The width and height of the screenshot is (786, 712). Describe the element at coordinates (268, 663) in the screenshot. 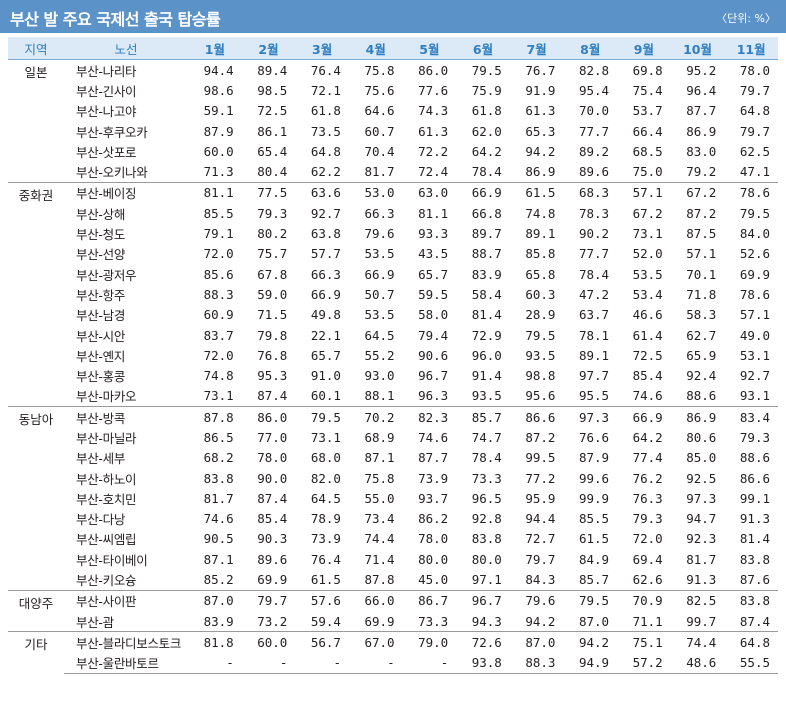

I see `value-cell: -` at that location.